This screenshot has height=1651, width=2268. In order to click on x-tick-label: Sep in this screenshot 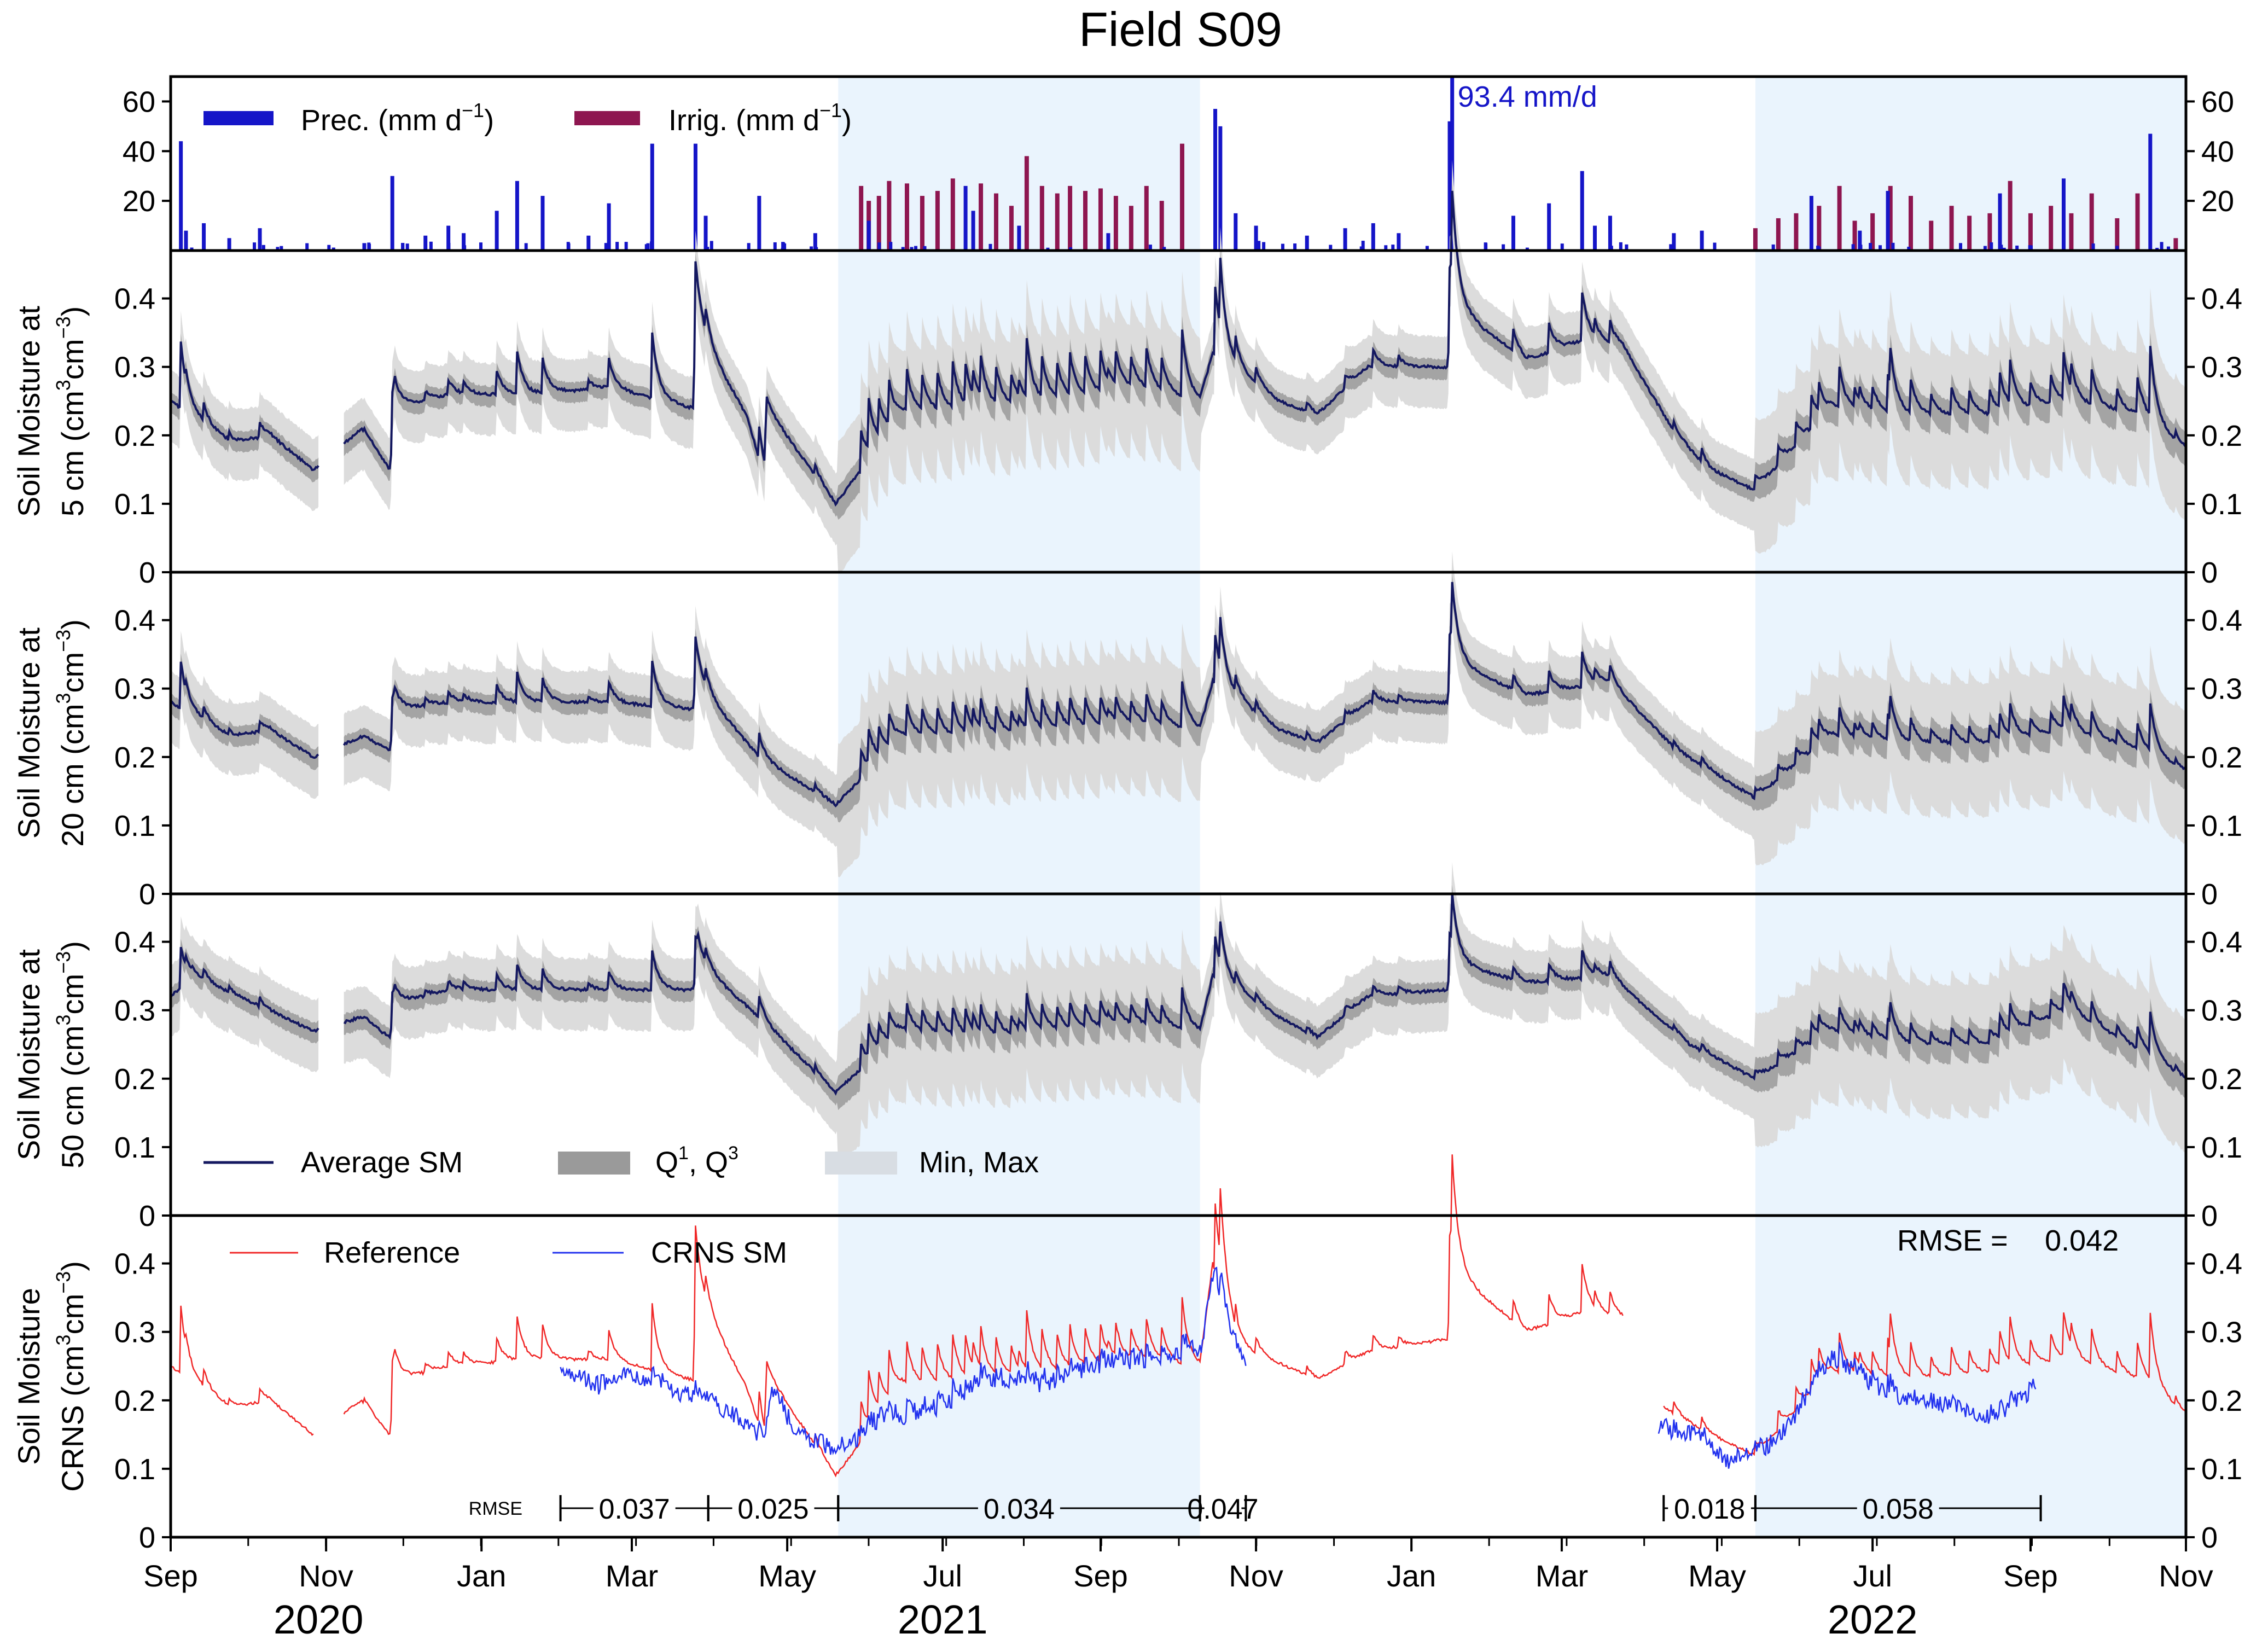, I will do `click(2030, 1576)`.